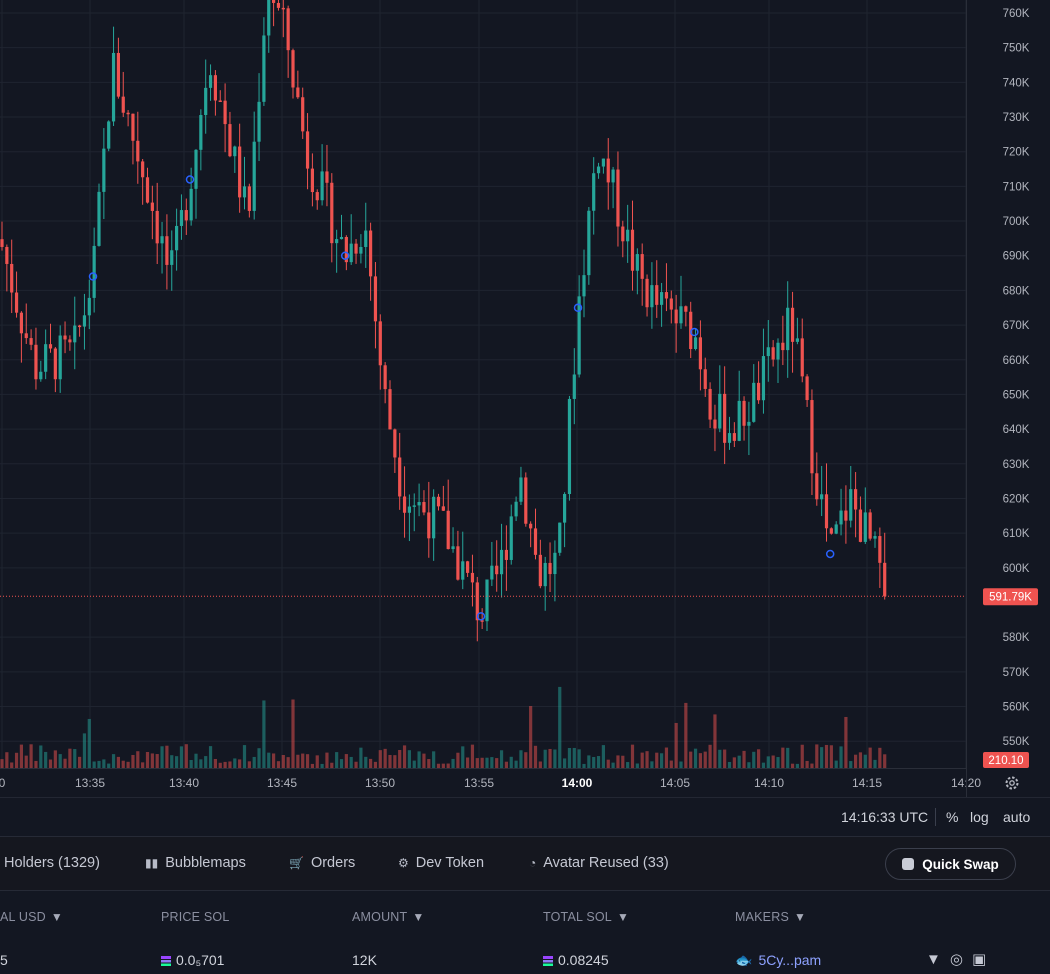 The width and height of the screenshot is (1050, 974). Describe the element at coordinates (31, 917) in the screenshot. I see `header-total-usd: AL USD ▼` at that location.